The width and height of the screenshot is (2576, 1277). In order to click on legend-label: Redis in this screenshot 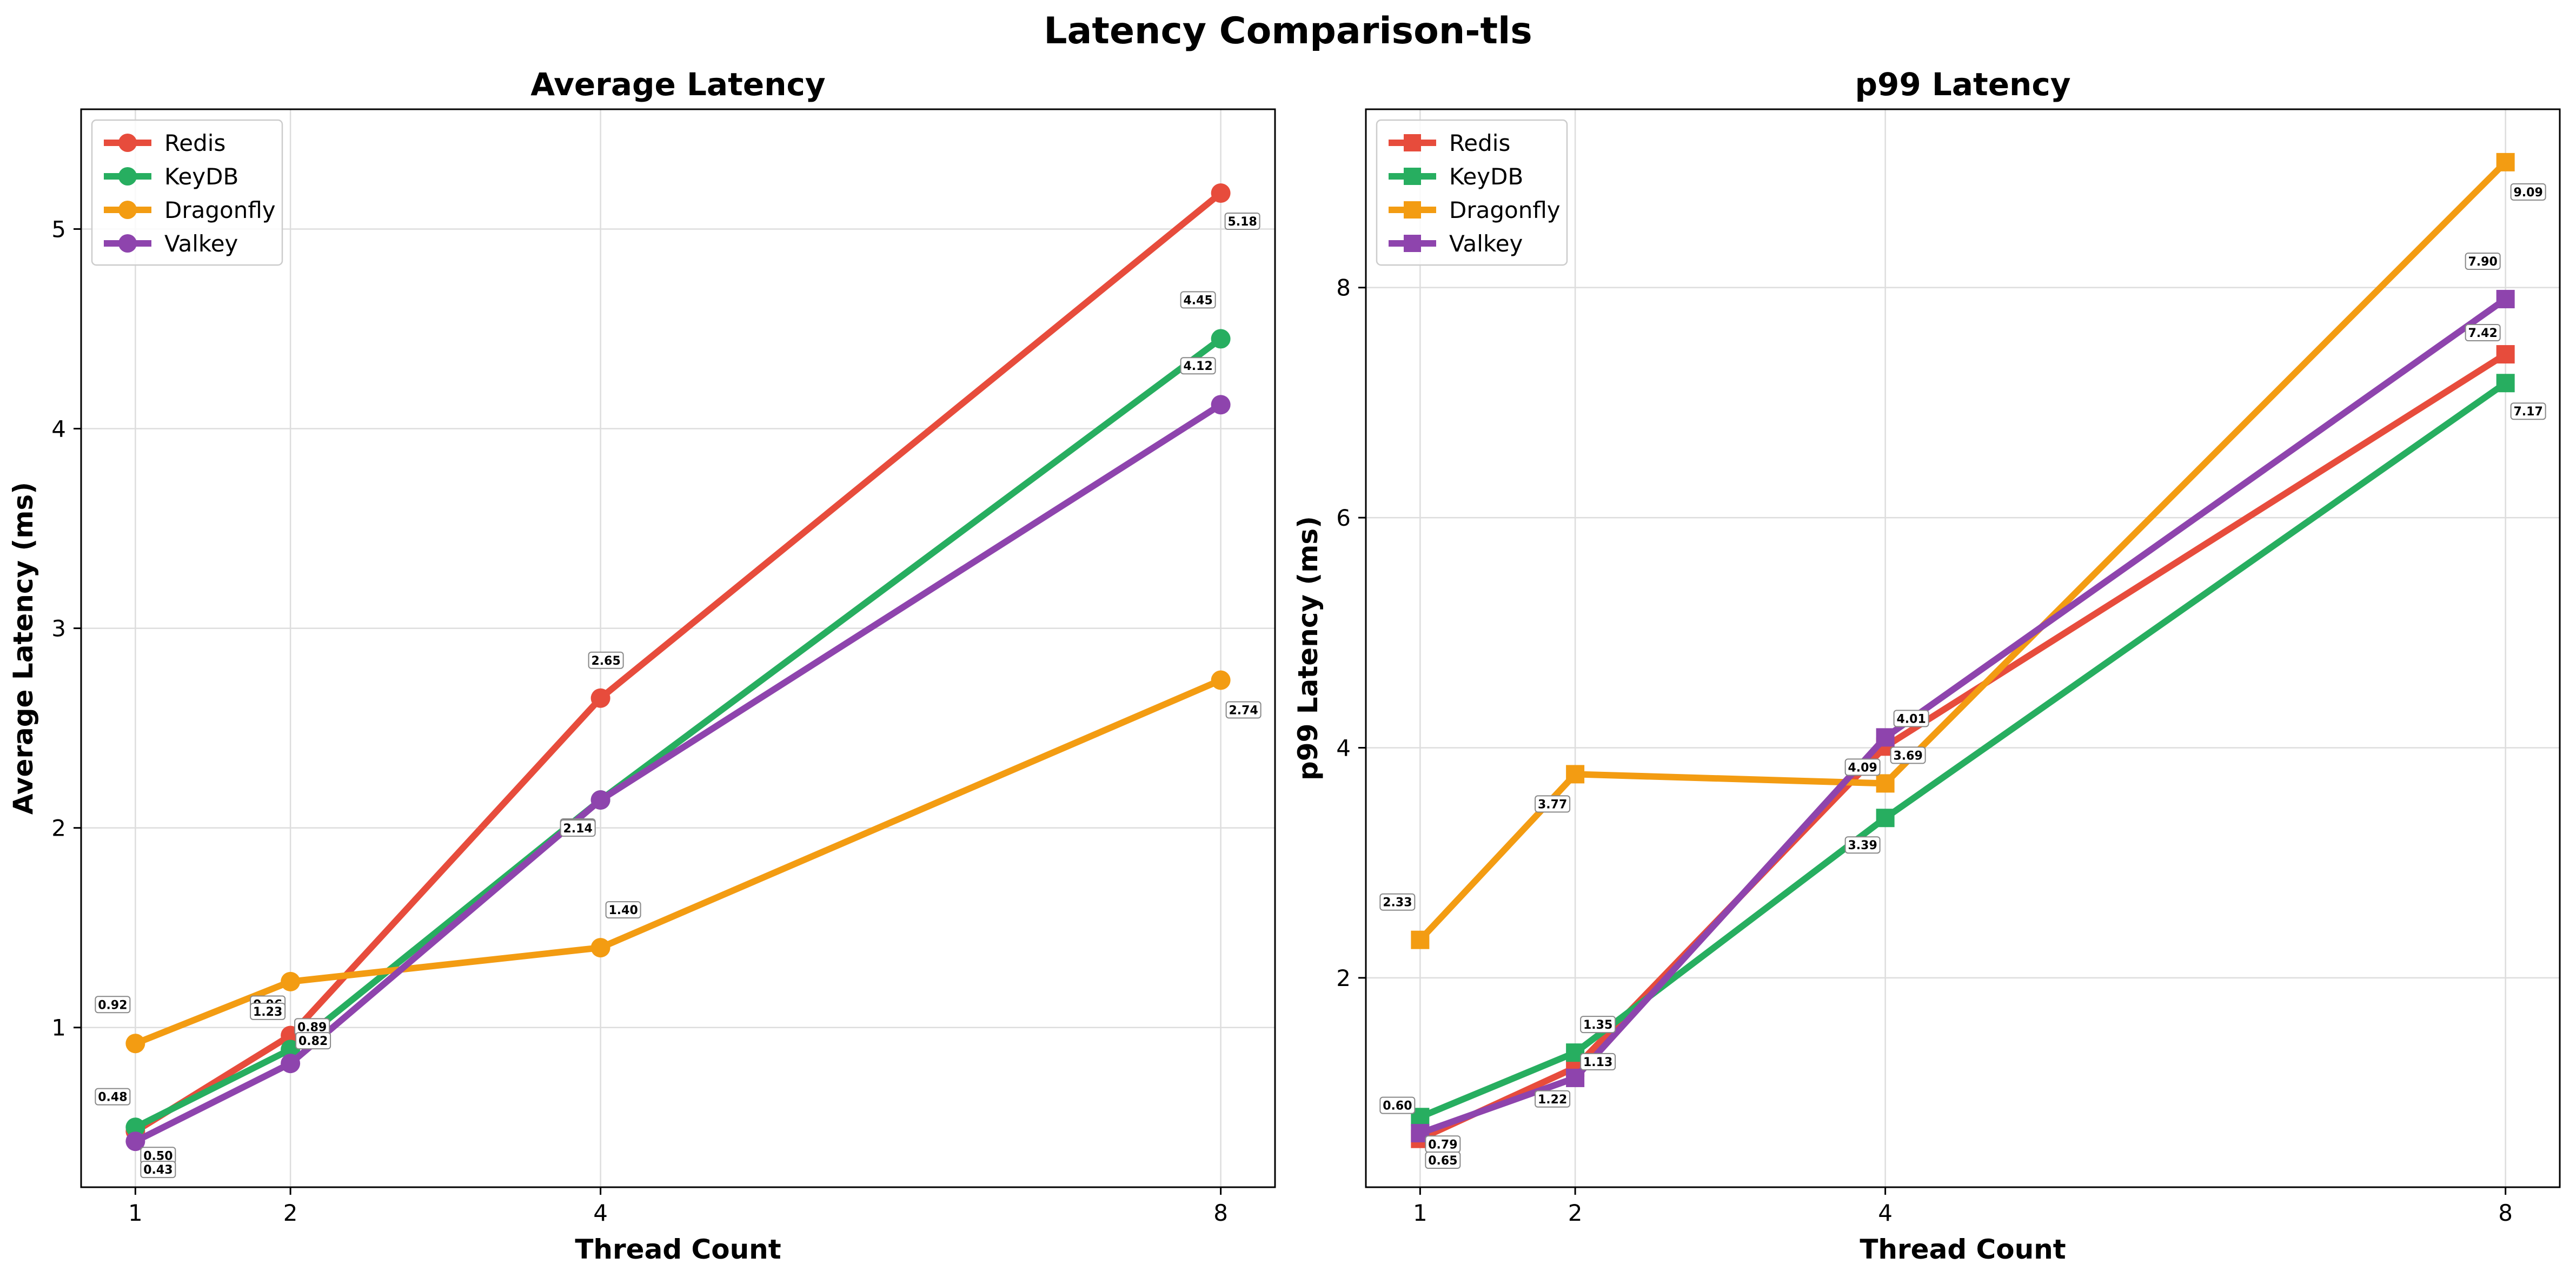, I will do `click(1479, 143)`.